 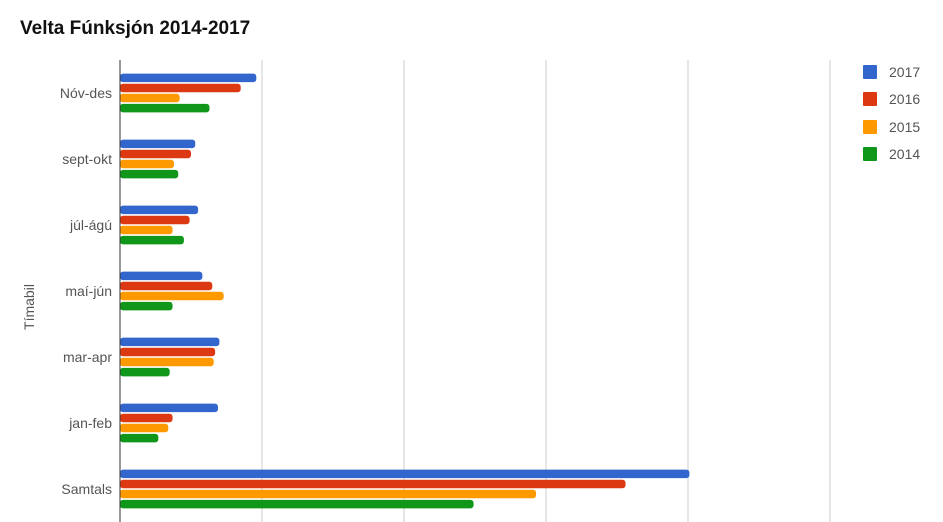 I want to click on legend-item-2016: 2016, so click(x=891, y=100).